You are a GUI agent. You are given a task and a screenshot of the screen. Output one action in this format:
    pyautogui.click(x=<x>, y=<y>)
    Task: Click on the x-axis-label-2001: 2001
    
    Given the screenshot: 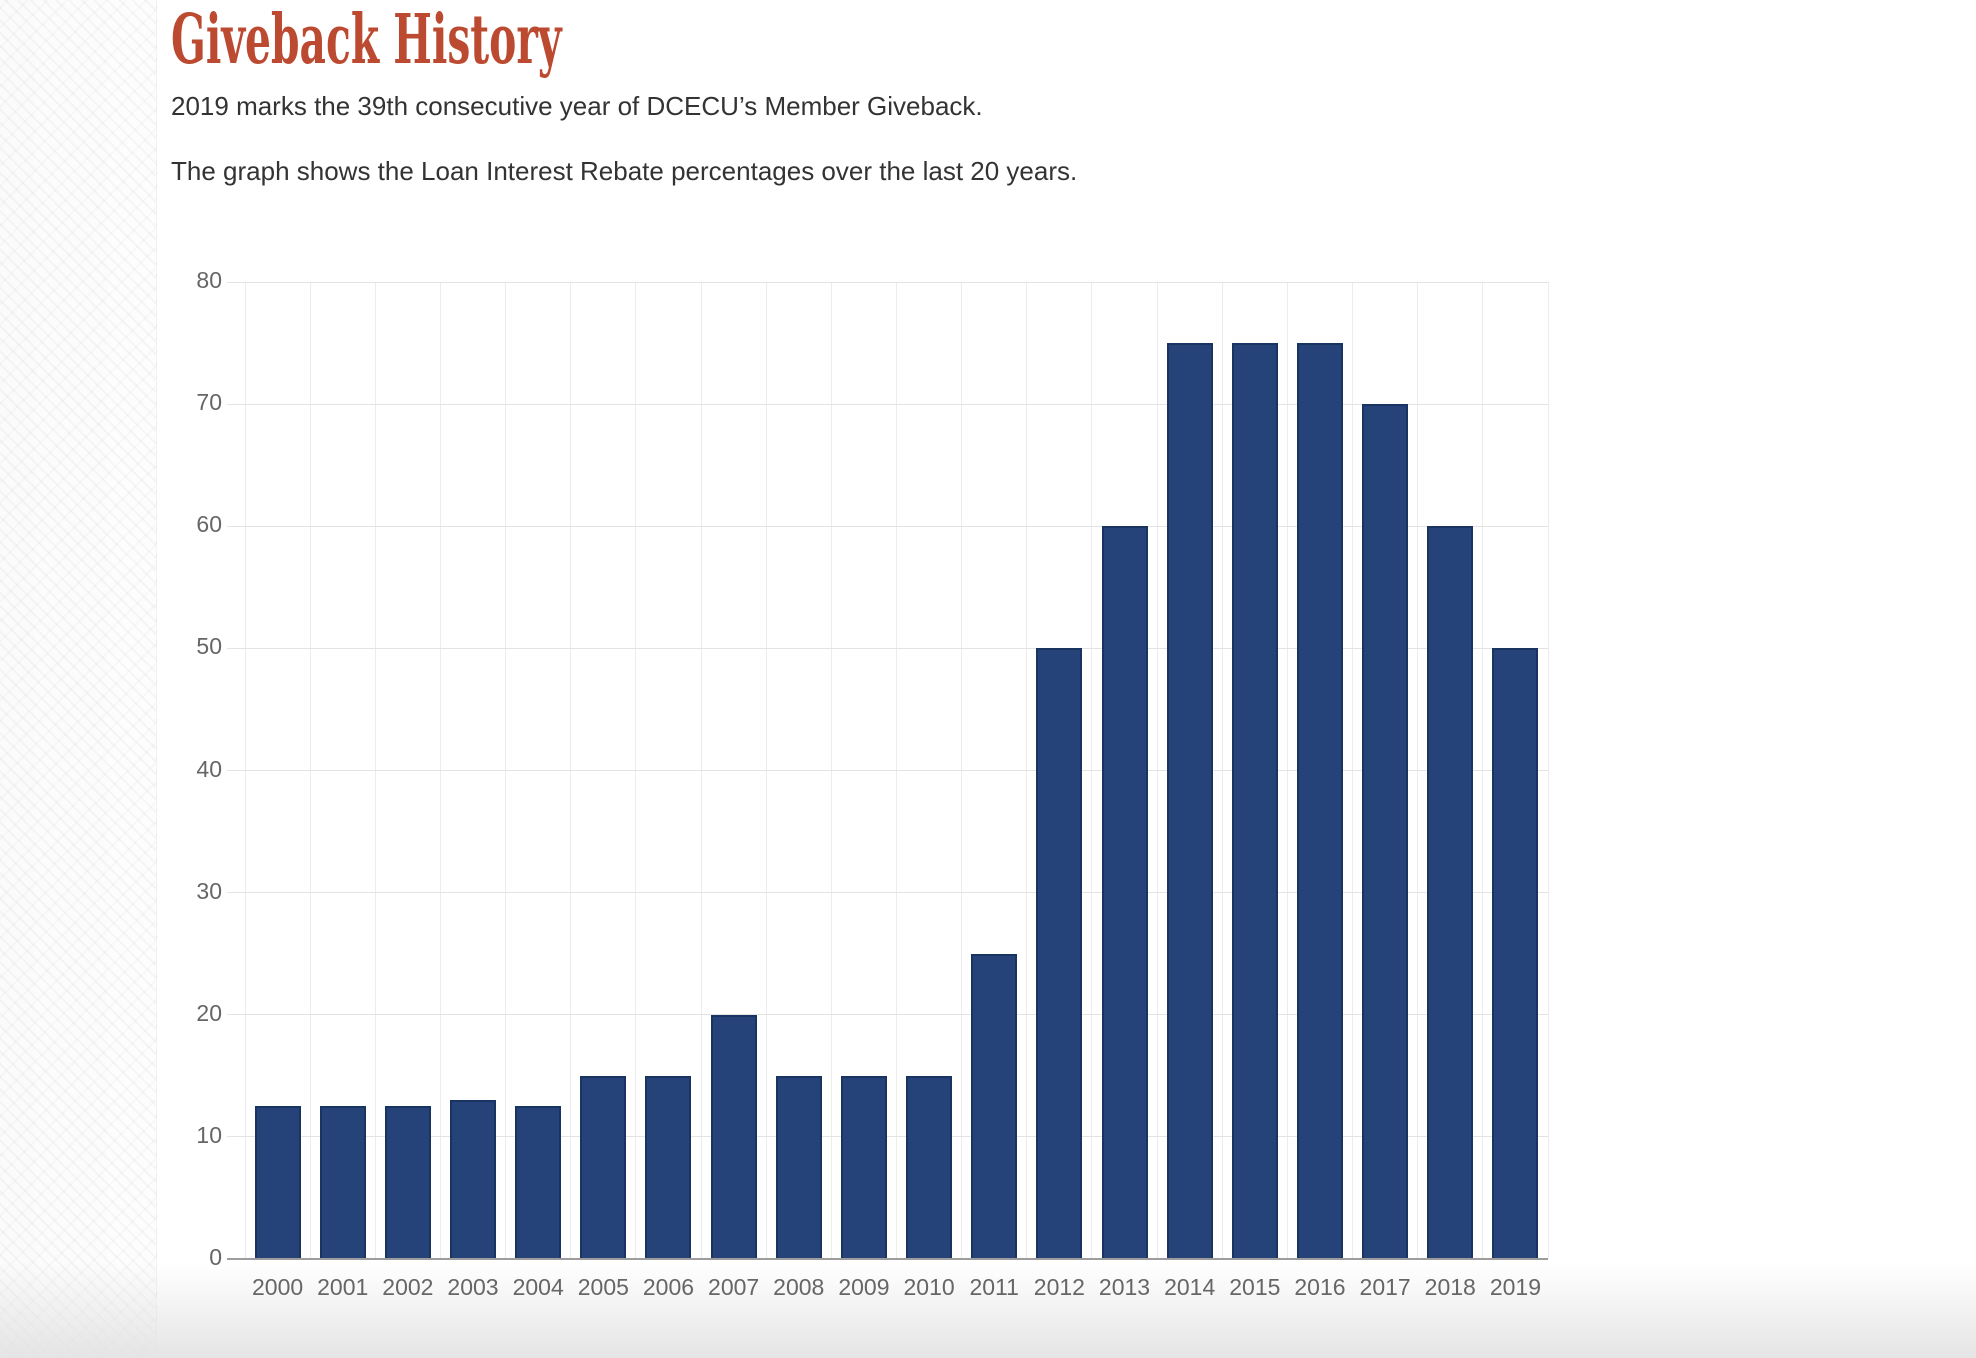 What is the action you would take?
    pyautogui.click(x=343, y=1287)
    